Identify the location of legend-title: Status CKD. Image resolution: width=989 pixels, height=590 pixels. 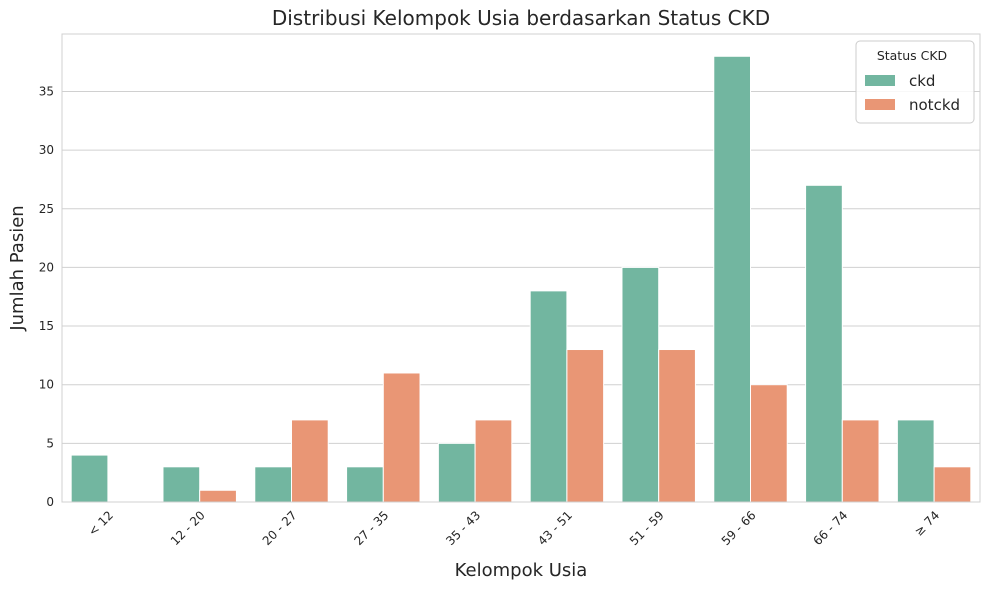
(912, 55).